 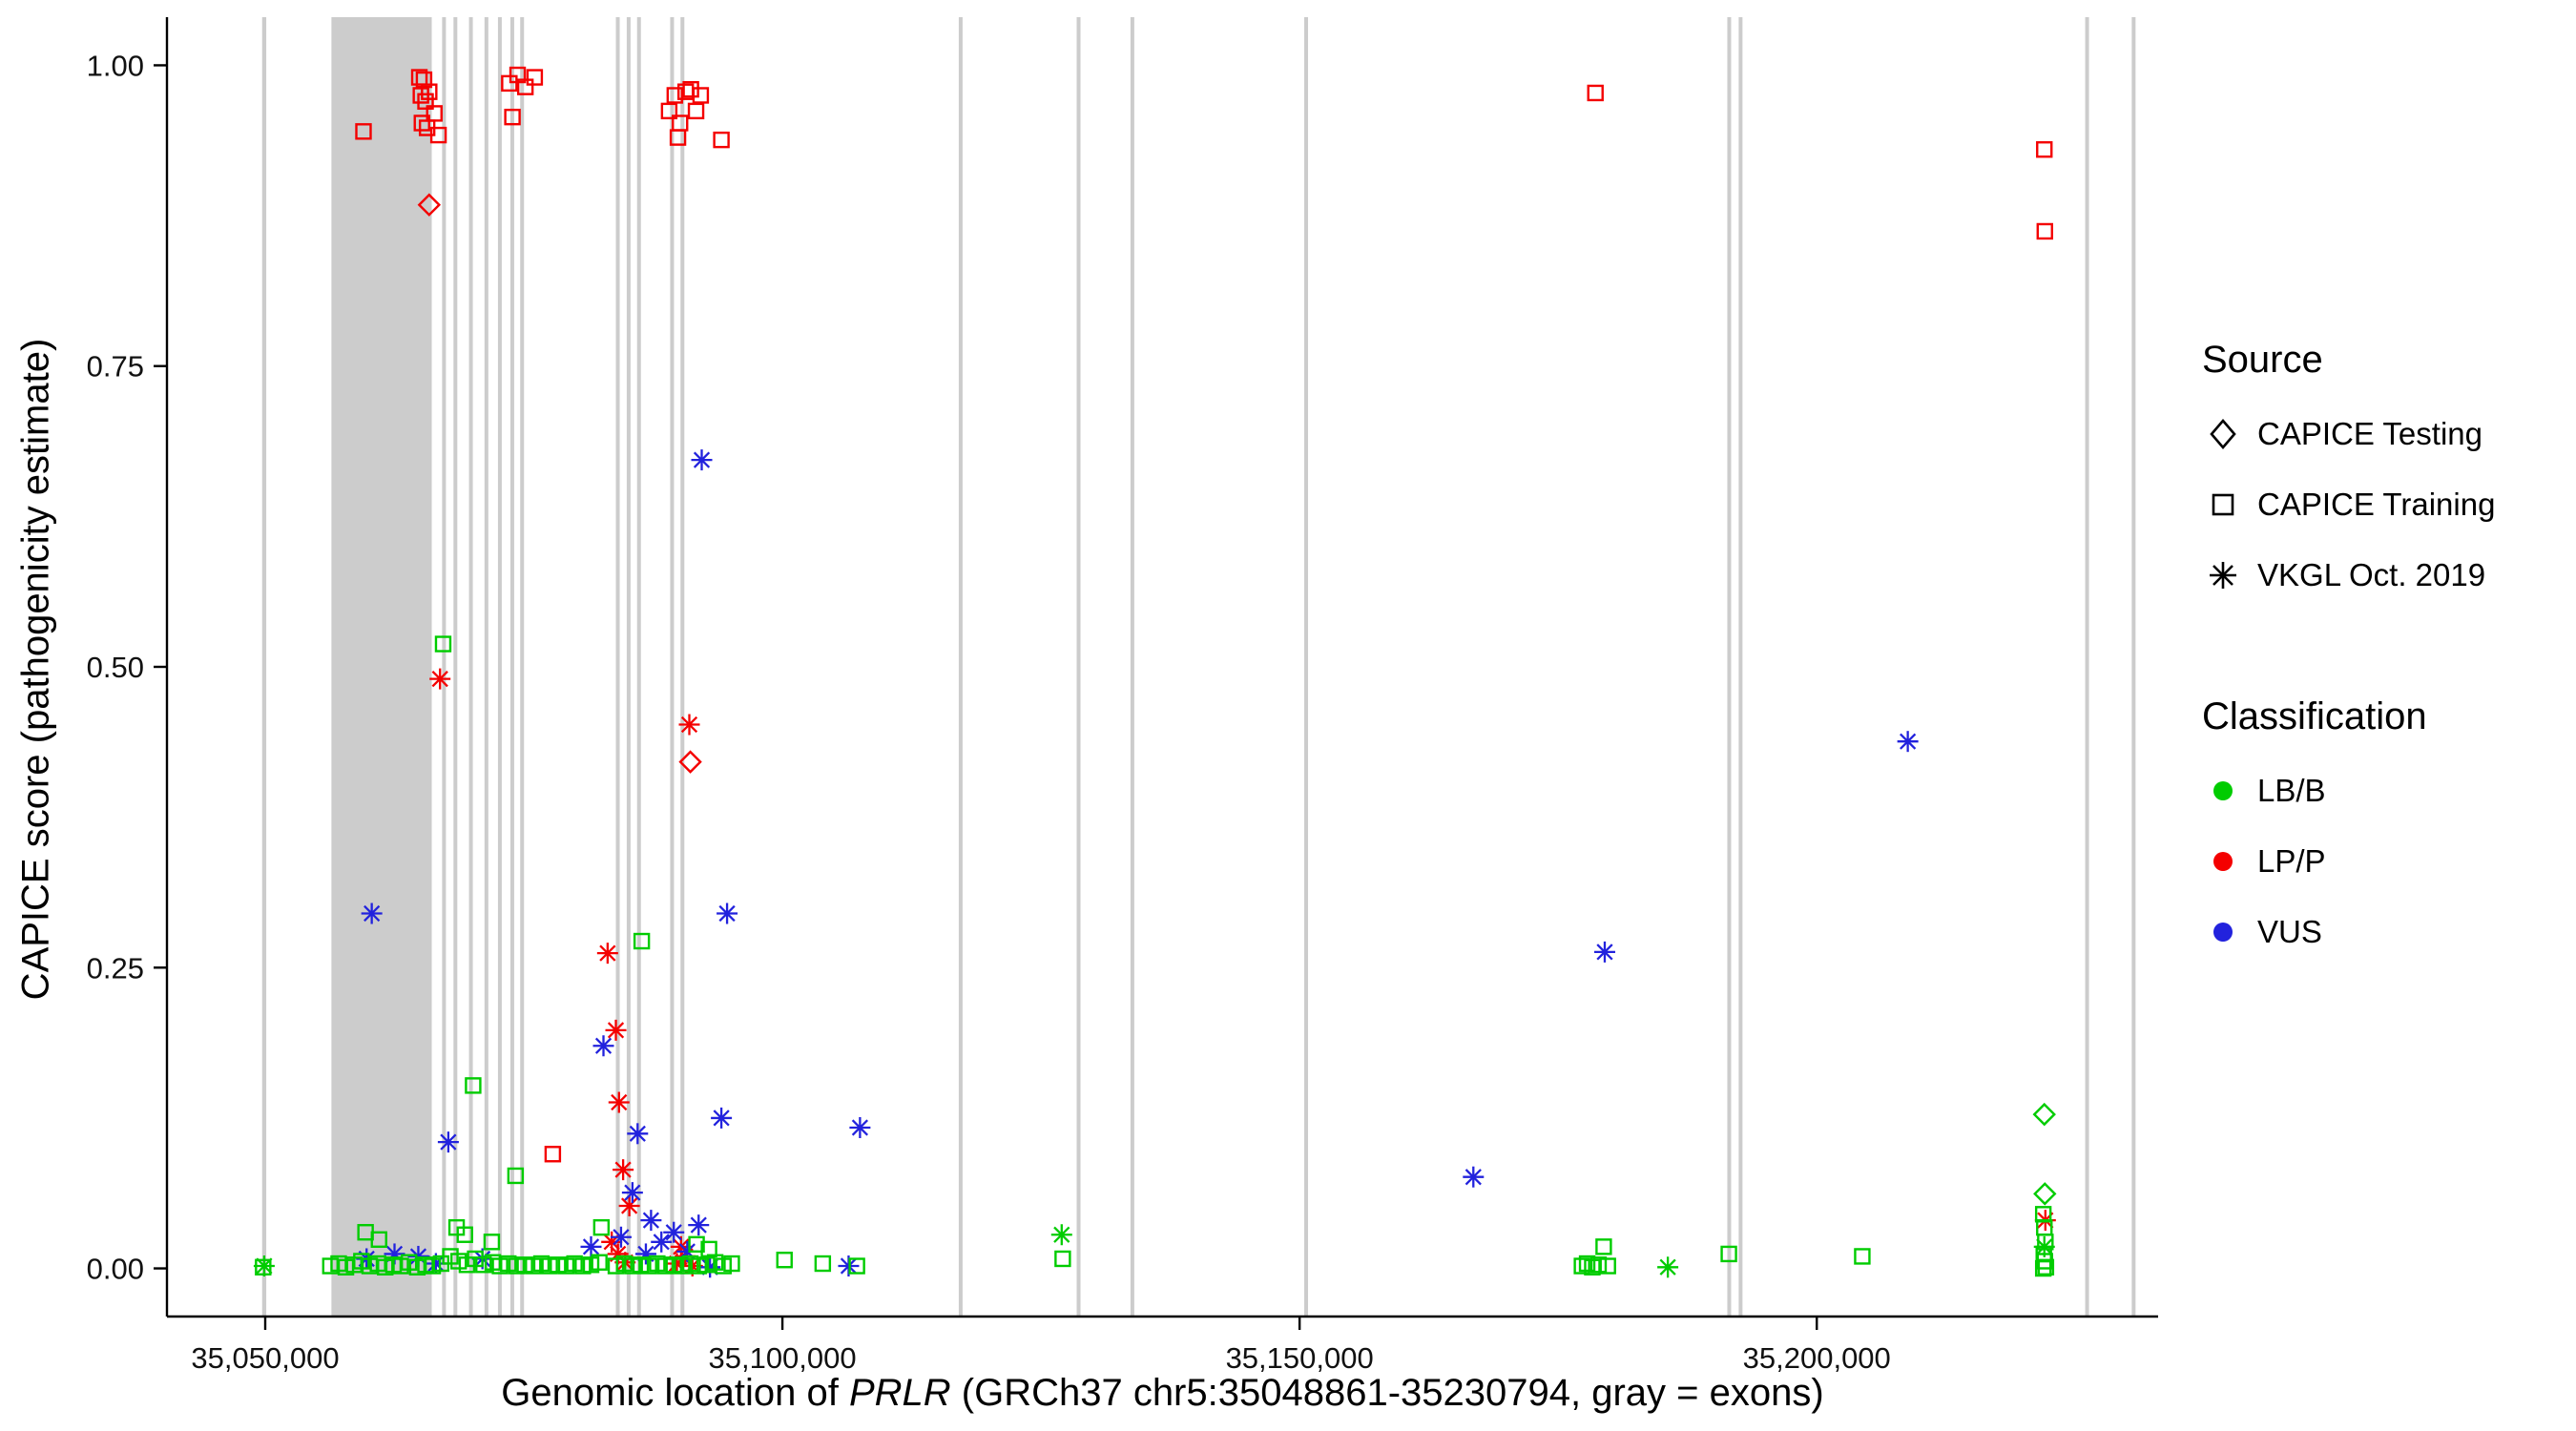 What do you see at coordinates (115, 968) in the screenshot?
I see `y-tick-label: 0.25` at bounding box center [115, 968].